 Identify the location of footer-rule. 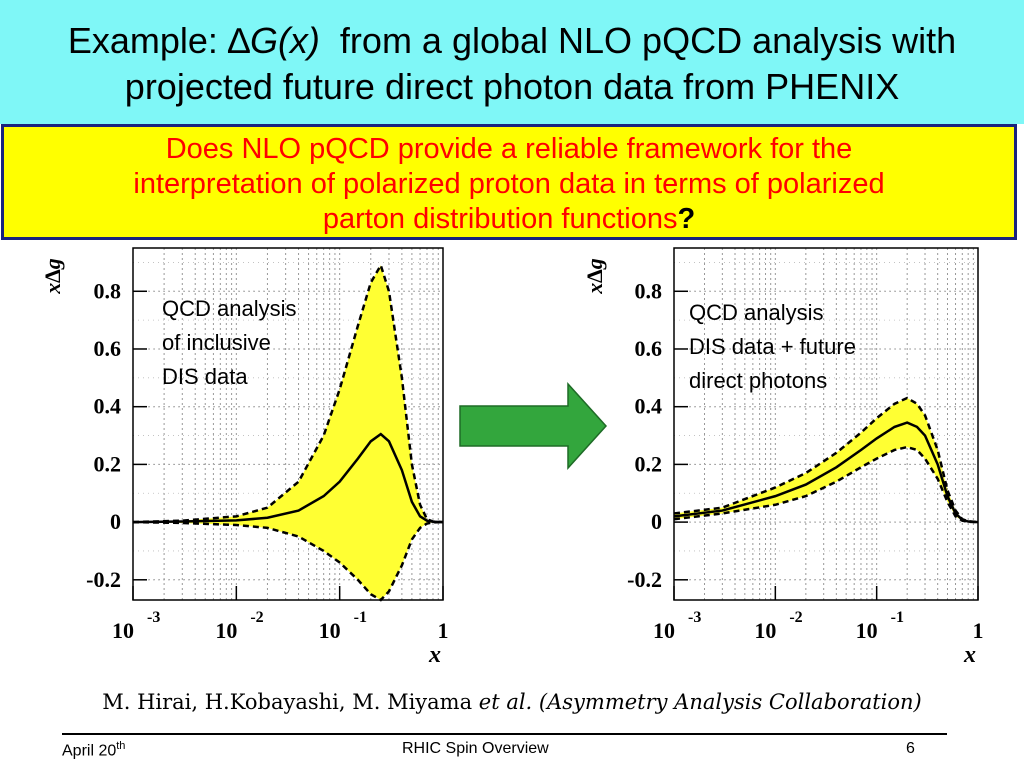
(504, 734).